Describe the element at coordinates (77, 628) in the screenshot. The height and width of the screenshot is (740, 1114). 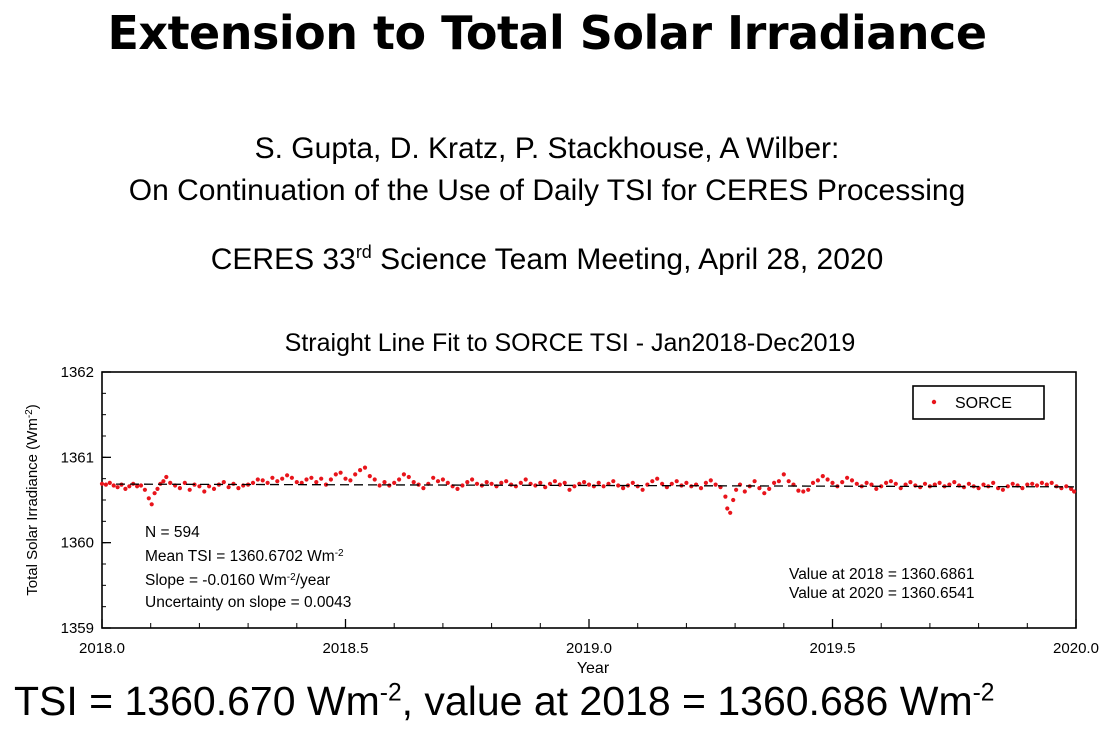
I see `y-tick-label: 1359` at that location.